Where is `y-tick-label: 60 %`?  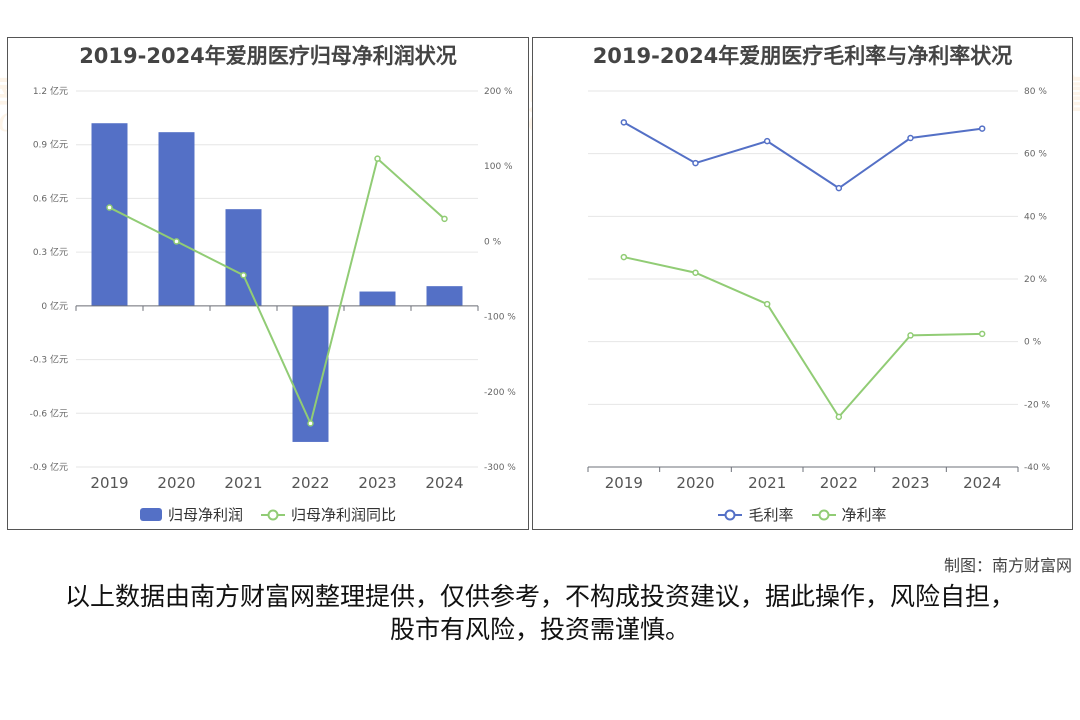 y-tick-label: 60 % is located at coordinates (1035, 155).